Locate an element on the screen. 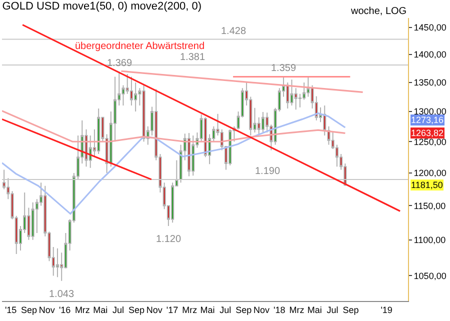  text: woche, LOG is located at coordinates (378, 11).